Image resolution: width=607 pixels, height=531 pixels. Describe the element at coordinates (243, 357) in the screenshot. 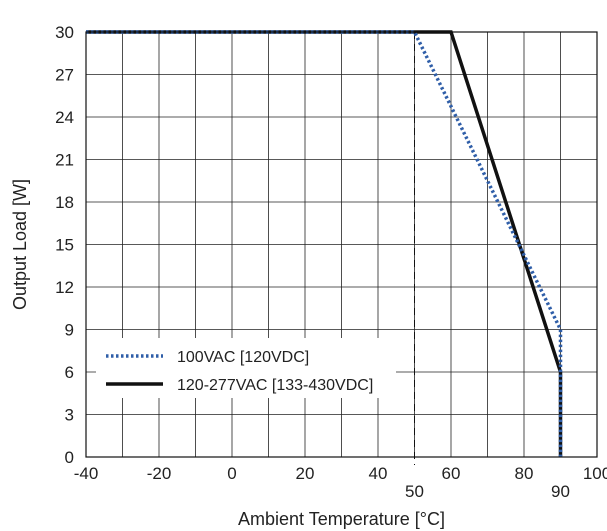

I see `legend-label-100vac: 100VAC [120VDC]` at that location.